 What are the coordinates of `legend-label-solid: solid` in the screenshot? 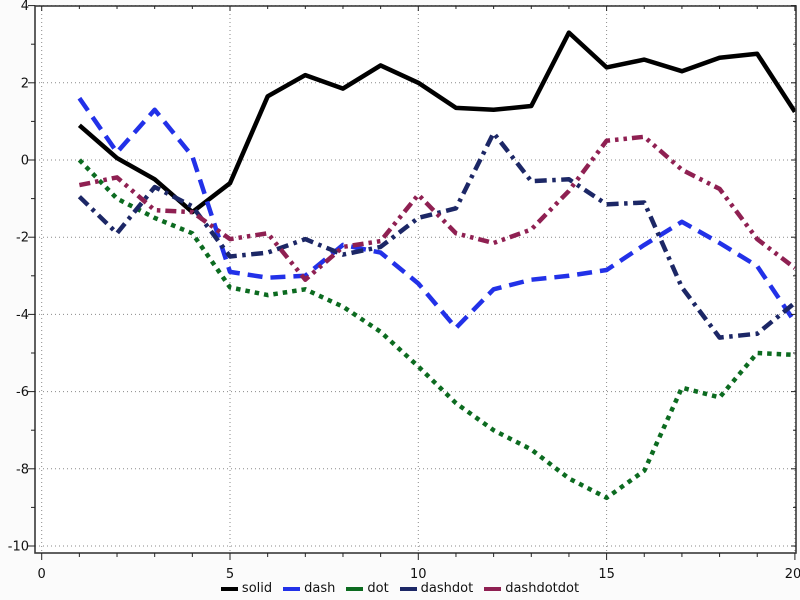 It's located at (257, 588).